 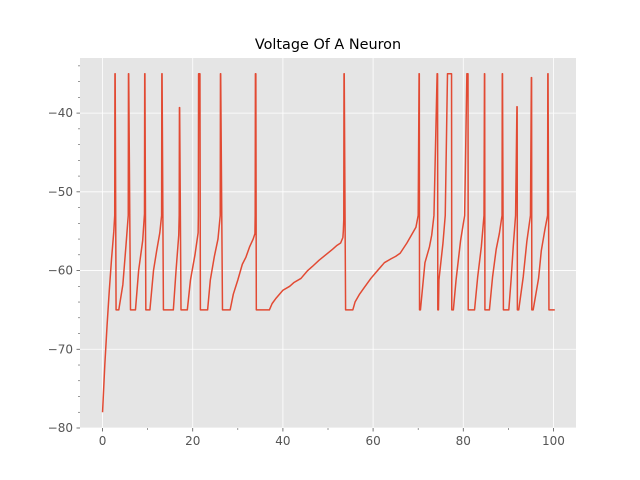 What do you see at coordinates (372, 441) in the screenshot?
I see `x-tick-label: 60` at bounding box center [372, 441].